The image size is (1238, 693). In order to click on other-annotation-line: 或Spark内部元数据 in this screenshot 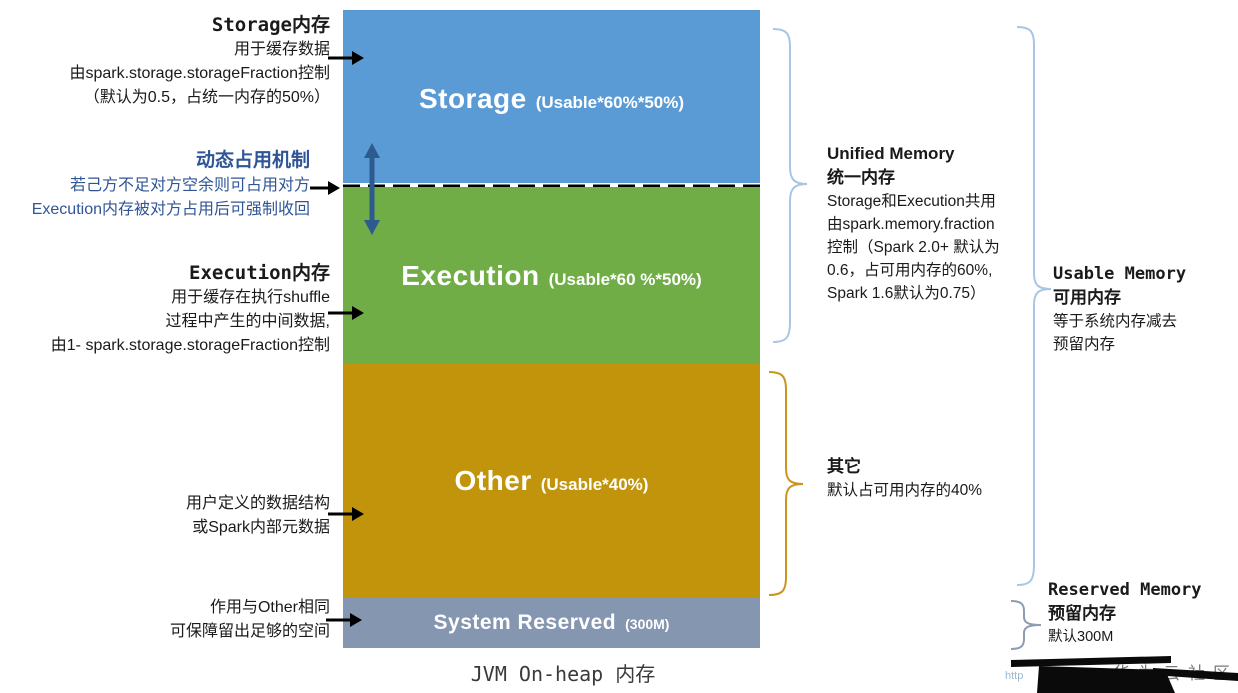, I will do `click(261, 527)`.